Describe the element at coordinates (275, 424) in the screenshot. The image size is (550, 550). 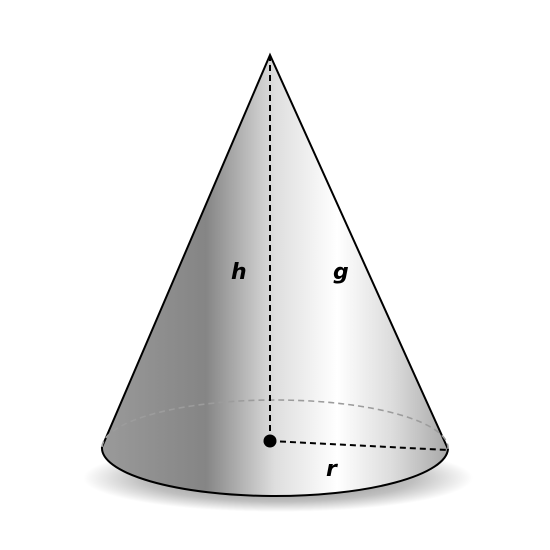
I see `base-back-edge` at that location.